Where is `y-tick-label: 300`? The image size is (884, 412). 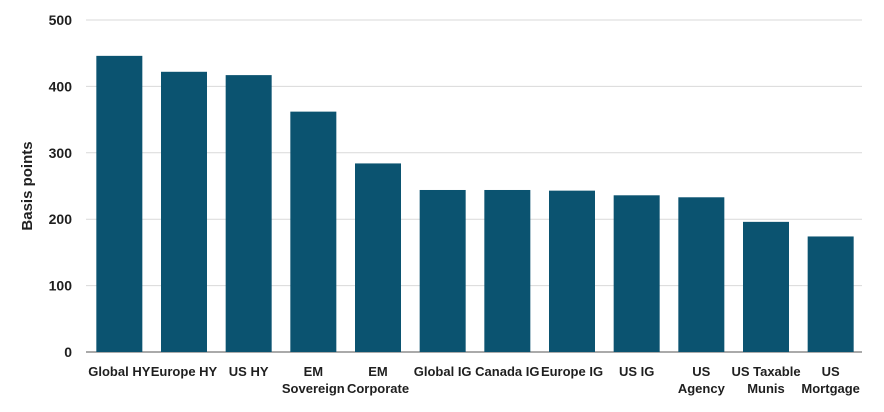
y-tick-label: 300 is located at coordinates (61, 153).